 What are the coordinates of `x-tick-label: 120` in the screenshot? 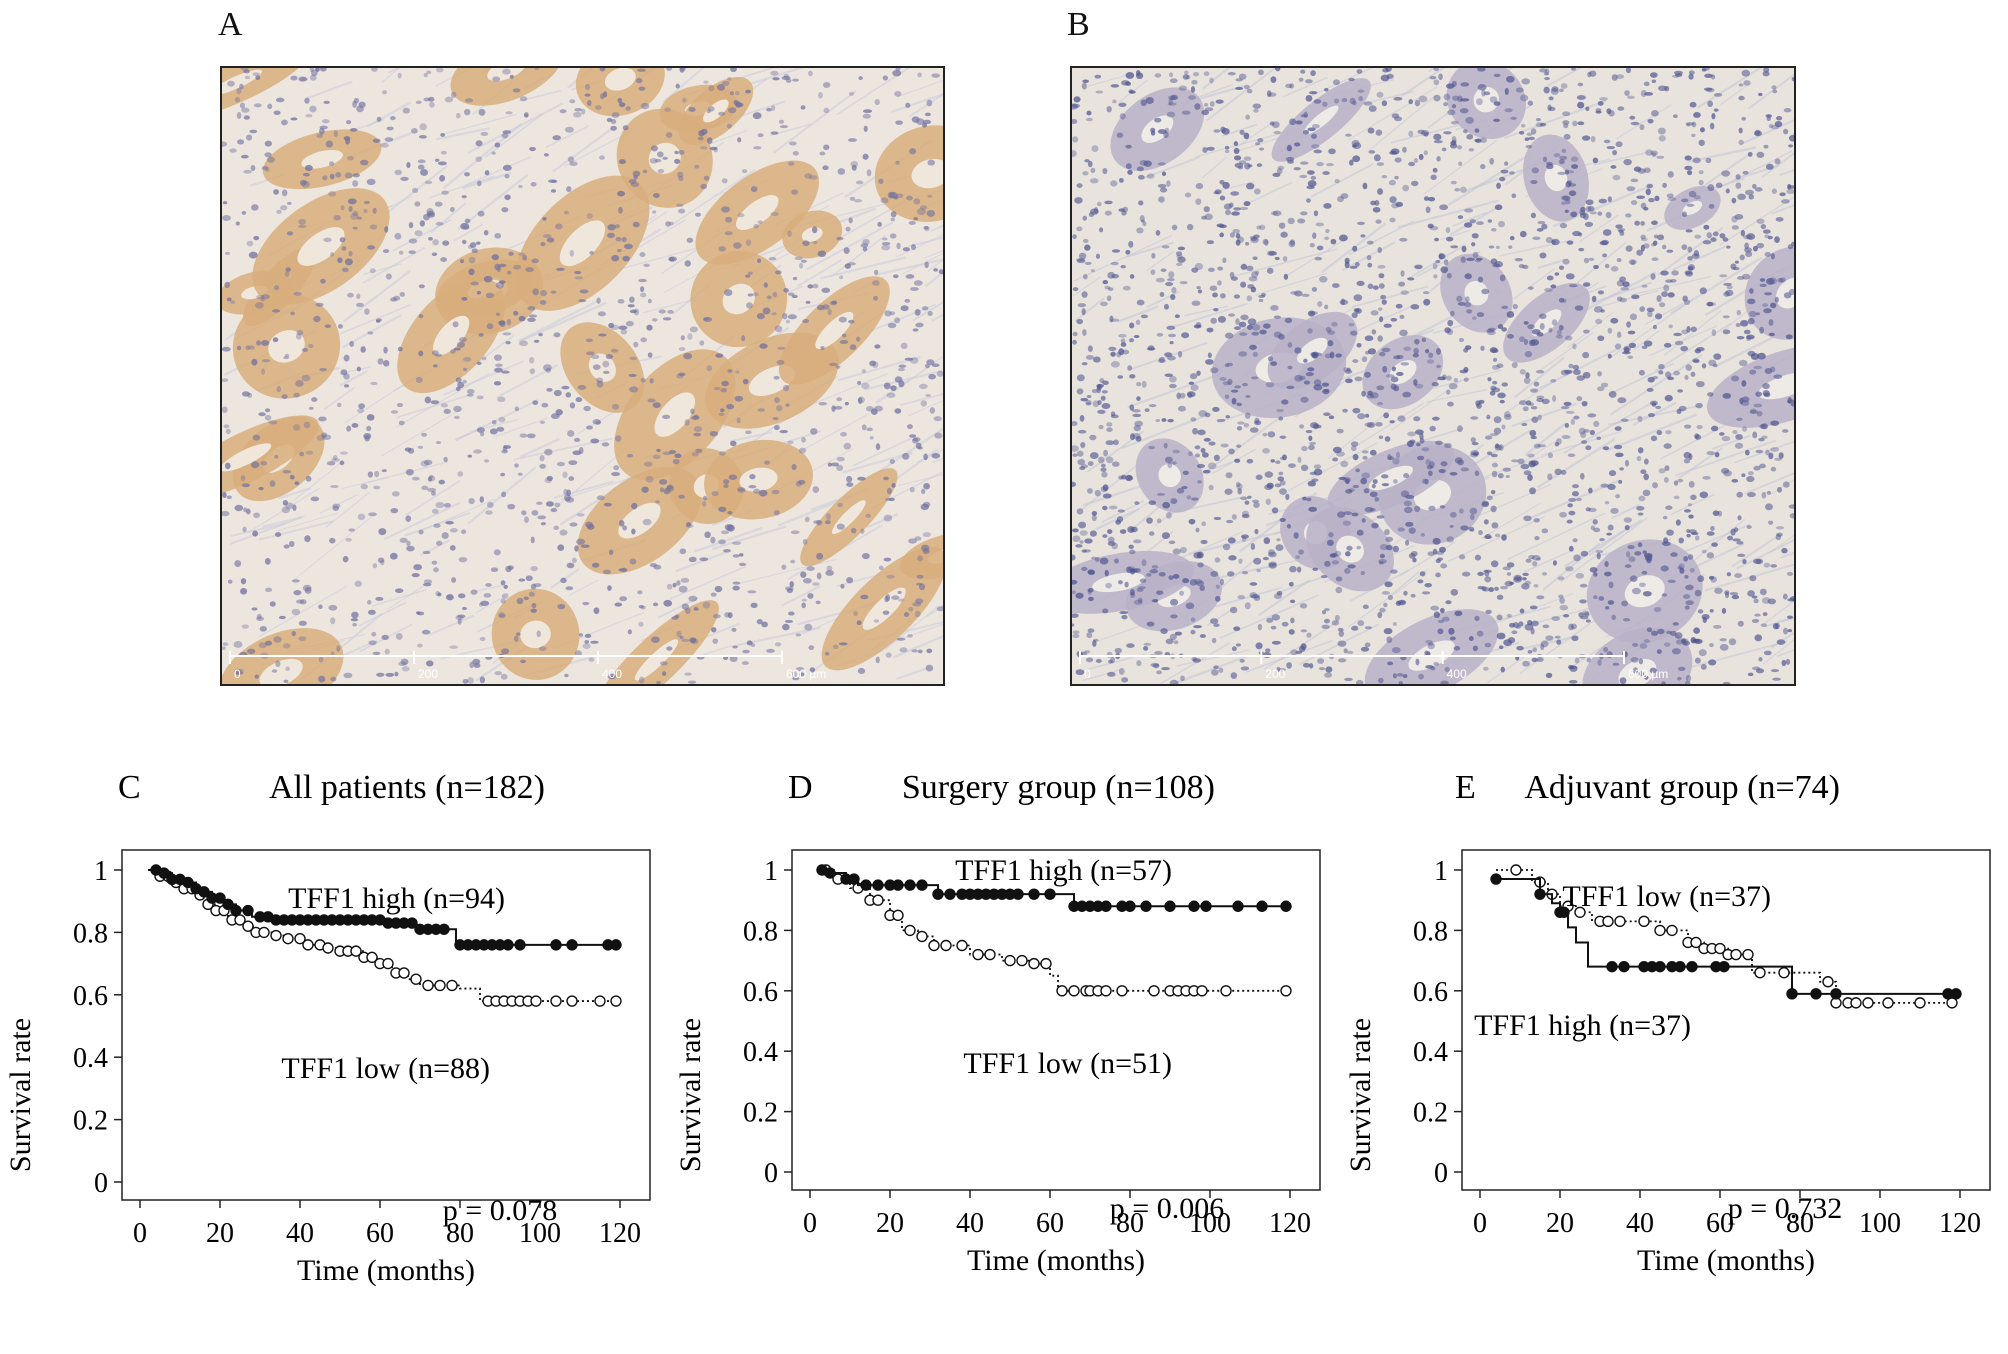 It's located at (620, 1233).